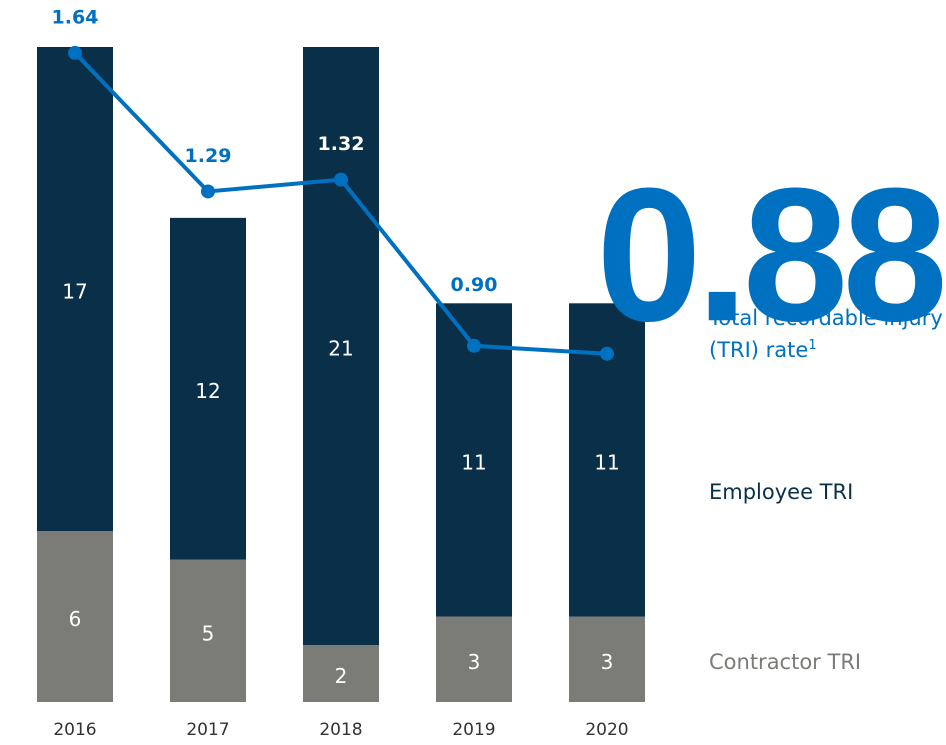 This screenshot has width=946, height=745. Describe the element at coordinates (474, 285) in the screenshot. I see `rate-label: 0.90` at that location.